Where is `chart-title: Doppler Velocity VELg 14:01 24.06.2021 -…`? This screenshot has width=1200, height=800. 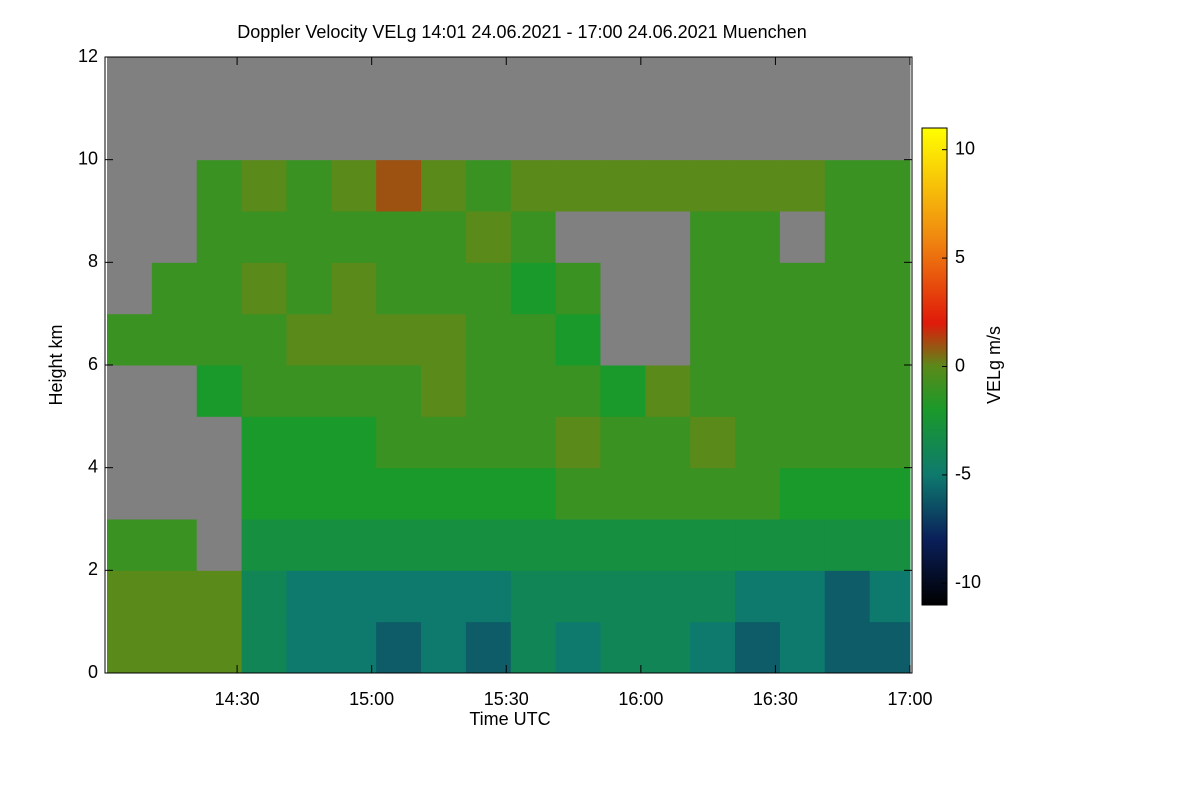 chart-title: Doppler Velocity VELg 14:01 24.06.2021 -… is located at coordinates (521, 32).